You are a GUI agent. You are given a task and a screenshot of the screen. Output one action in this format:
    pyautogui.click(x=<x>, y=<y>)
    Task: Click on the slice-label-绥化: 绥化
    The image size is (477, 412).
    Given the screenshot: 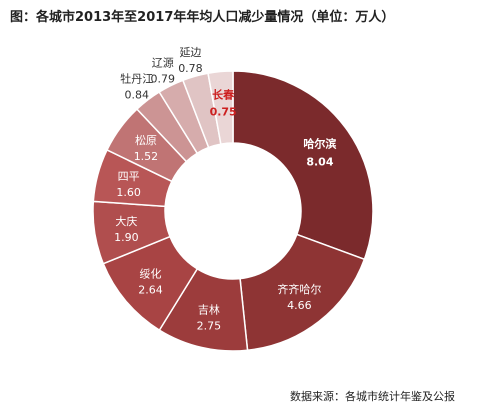 What is the action you would take?
    pyautogui.click(x=150, y=274)
    